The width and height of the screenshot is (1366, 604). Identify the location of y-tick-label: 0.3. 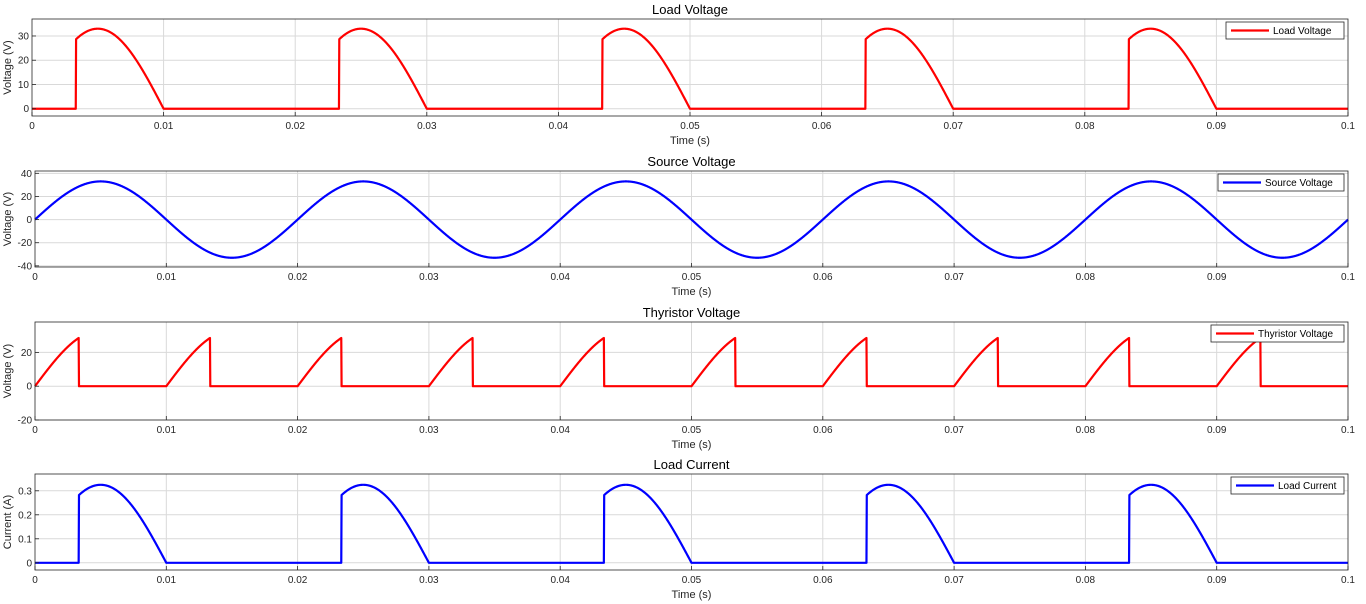
(25, 491).